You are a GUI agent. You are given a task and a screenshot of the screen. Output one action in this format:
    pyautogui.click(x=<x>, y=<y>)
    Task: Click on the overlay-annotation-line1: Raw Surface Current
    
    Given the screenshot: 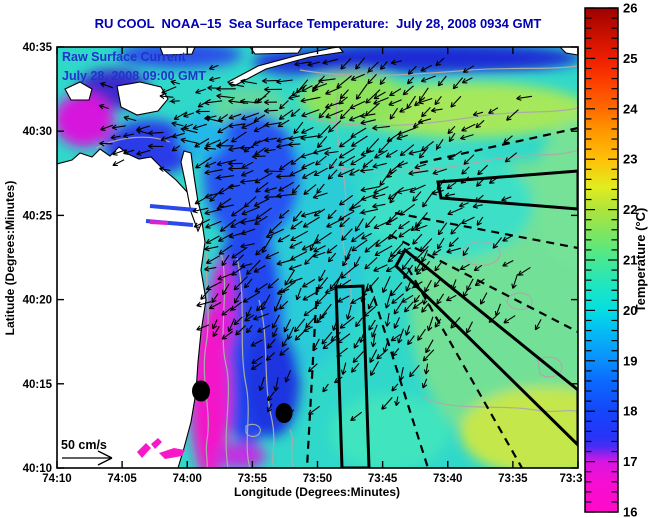 What is the action you would take?
    pyautogui.click(x=124, y=57)
    